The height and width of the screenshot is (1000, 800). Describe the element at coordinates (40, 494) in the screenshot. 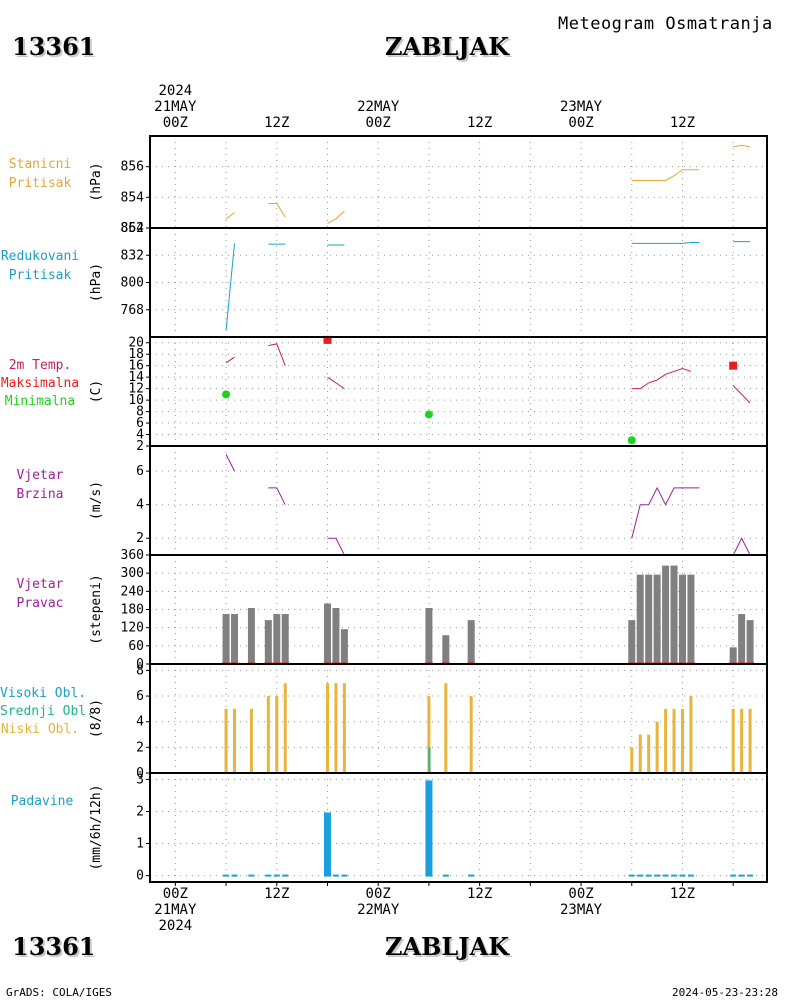

I see `label-line: Brzina` at that location.